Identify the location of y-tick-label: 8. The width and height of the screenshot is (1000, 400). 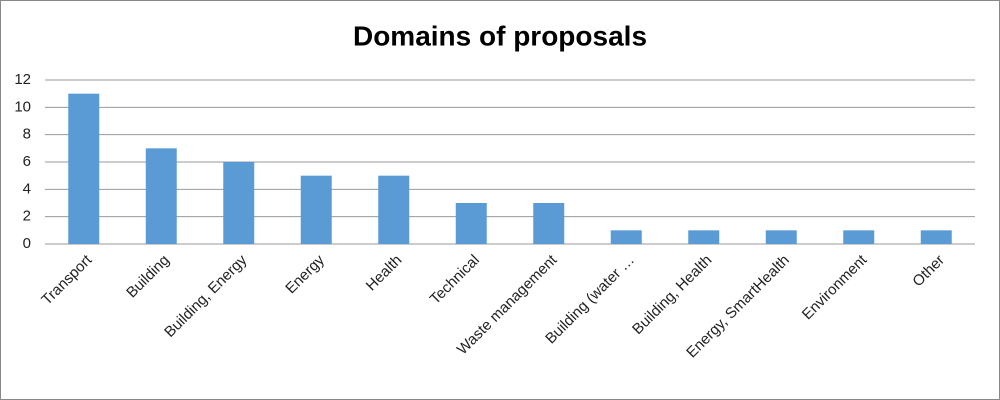
(27, 134).